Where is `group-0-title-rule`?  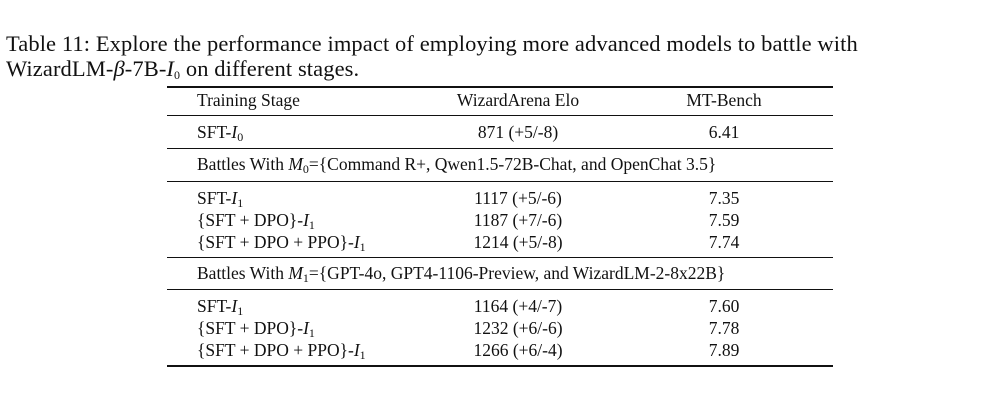 group-0-title-rule is located at coordinates (500, 181).